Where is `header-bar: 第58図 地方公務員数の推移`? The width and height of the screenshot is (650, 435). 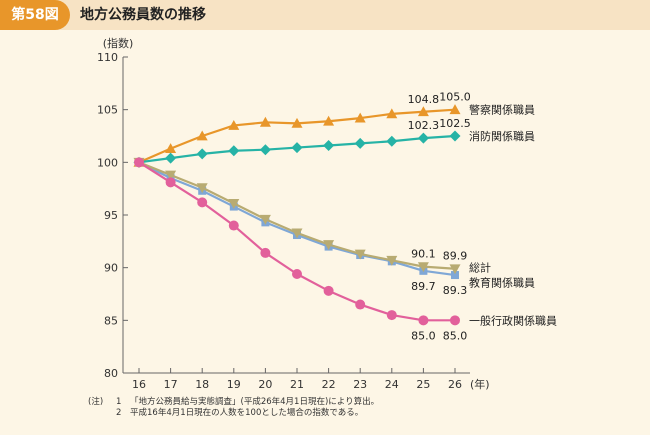
header-bar: 第58図 地方公務員数の推移 is located at coordinates (325, 15).